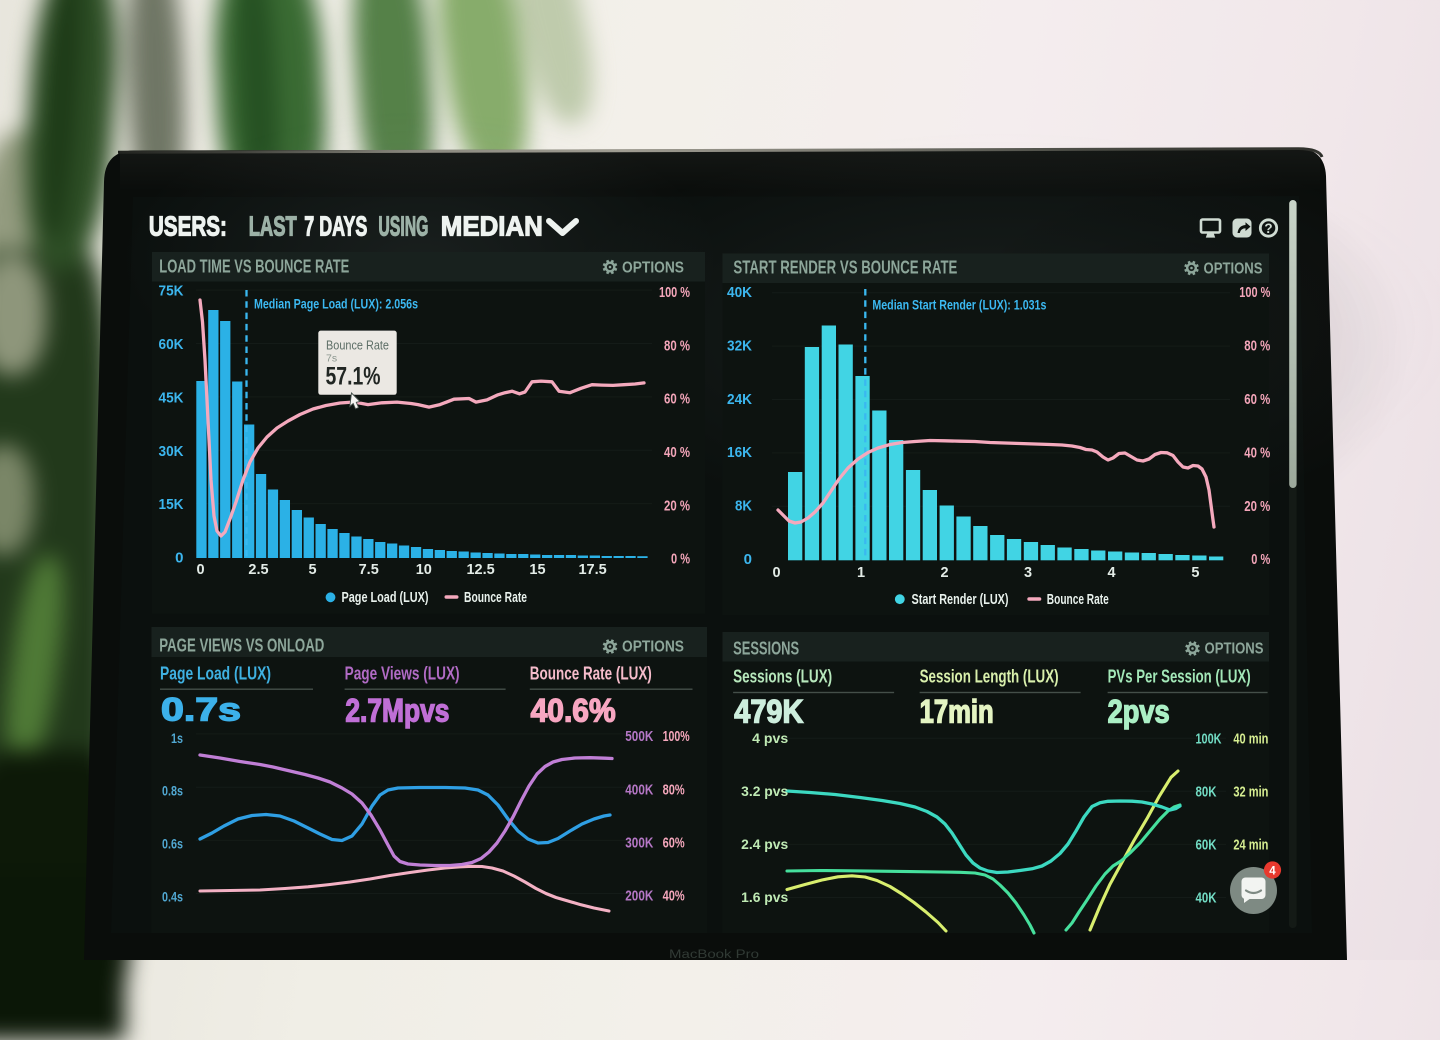 The width and height of the screenshot is (1440, 1040). Describe the element at coordinates (1250, 793) in the screenshot. I see `svg-text: 32 min` at that location.